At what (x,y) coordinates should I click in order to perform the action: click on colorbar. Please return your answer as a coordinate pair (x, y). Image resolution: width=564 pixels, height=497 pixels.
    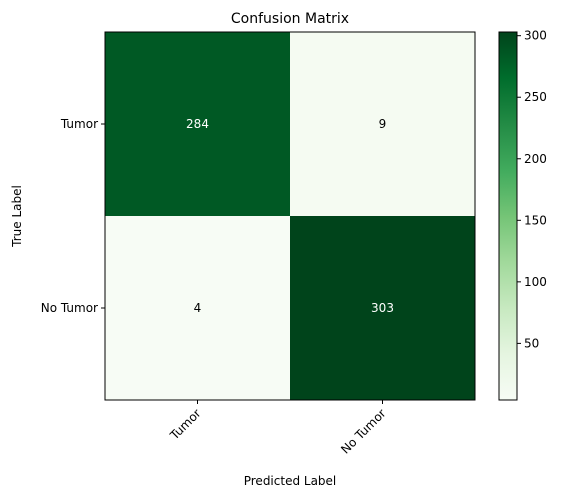
    Looking at the image, I should click on (508, 216).